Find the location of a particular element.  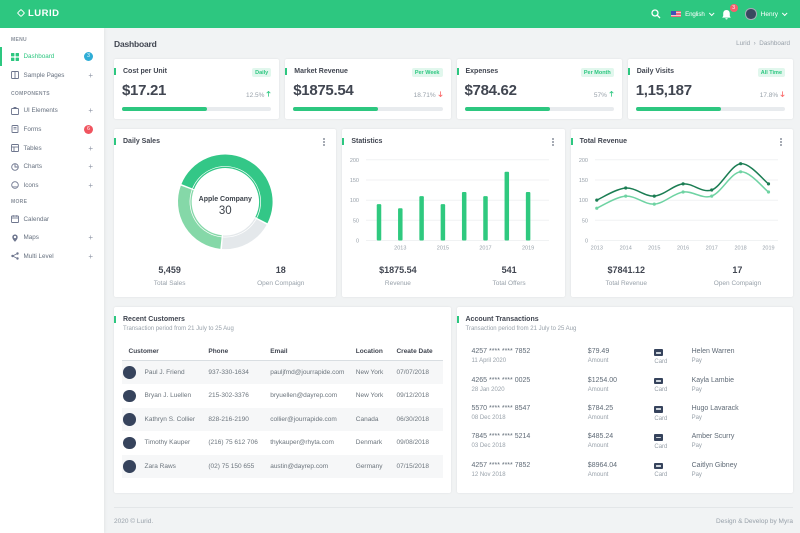

svg-text: 2016 is located at coordinates (683, 249).